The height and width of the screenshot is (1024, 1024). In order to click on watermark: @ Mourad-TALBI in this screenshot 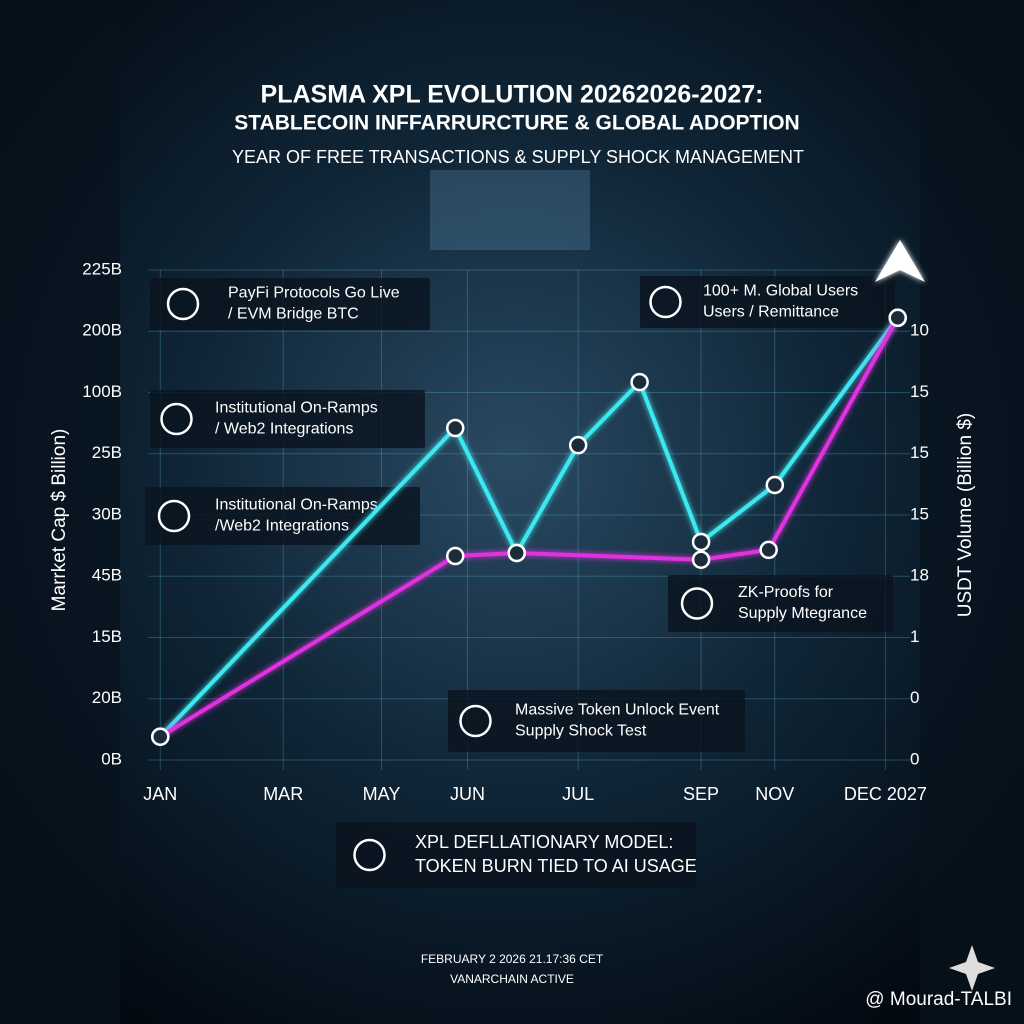, I will do `click(938, 999)`.